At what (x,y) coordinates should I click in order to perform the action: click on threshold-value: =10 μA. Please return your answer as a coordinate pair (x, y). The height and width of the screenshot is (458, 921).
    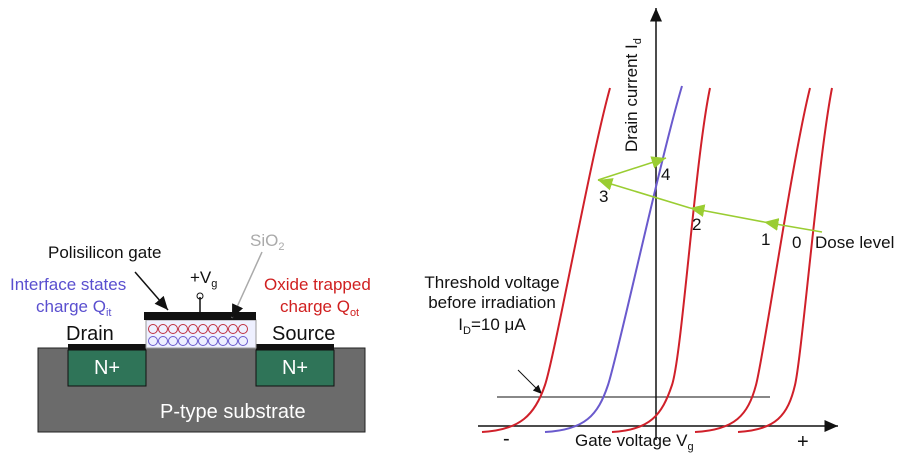
    Looking at the image, I should click on (498, 324).